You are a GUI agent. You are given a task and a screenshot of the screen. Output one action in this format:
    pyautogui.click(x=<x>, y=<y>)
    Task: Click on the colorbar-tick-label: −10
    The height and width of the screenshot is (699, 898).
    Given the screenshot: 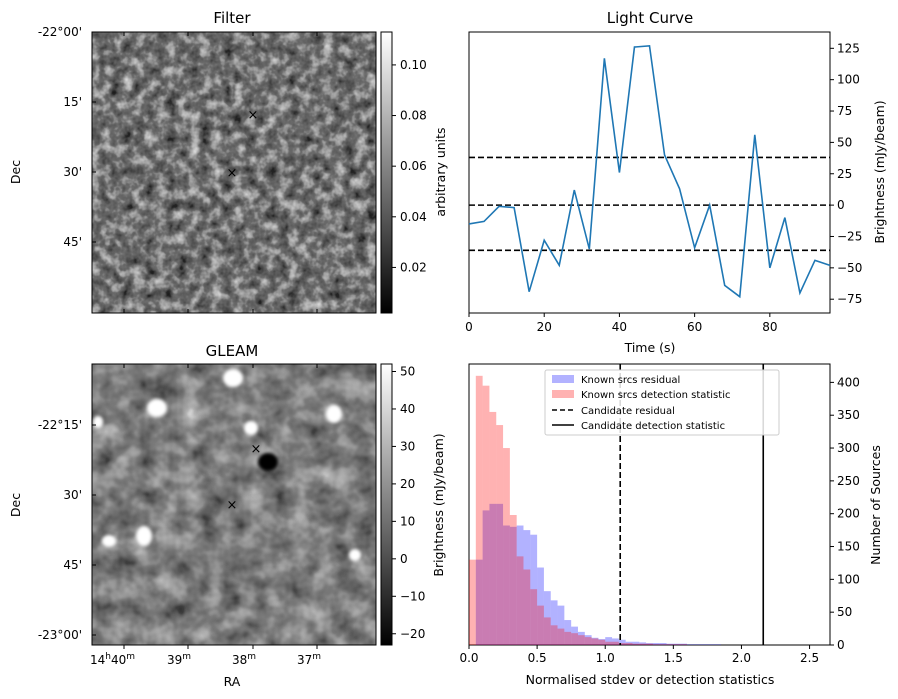 What is the action you would take?
    pyautogui.click(x=412, y=596)
    